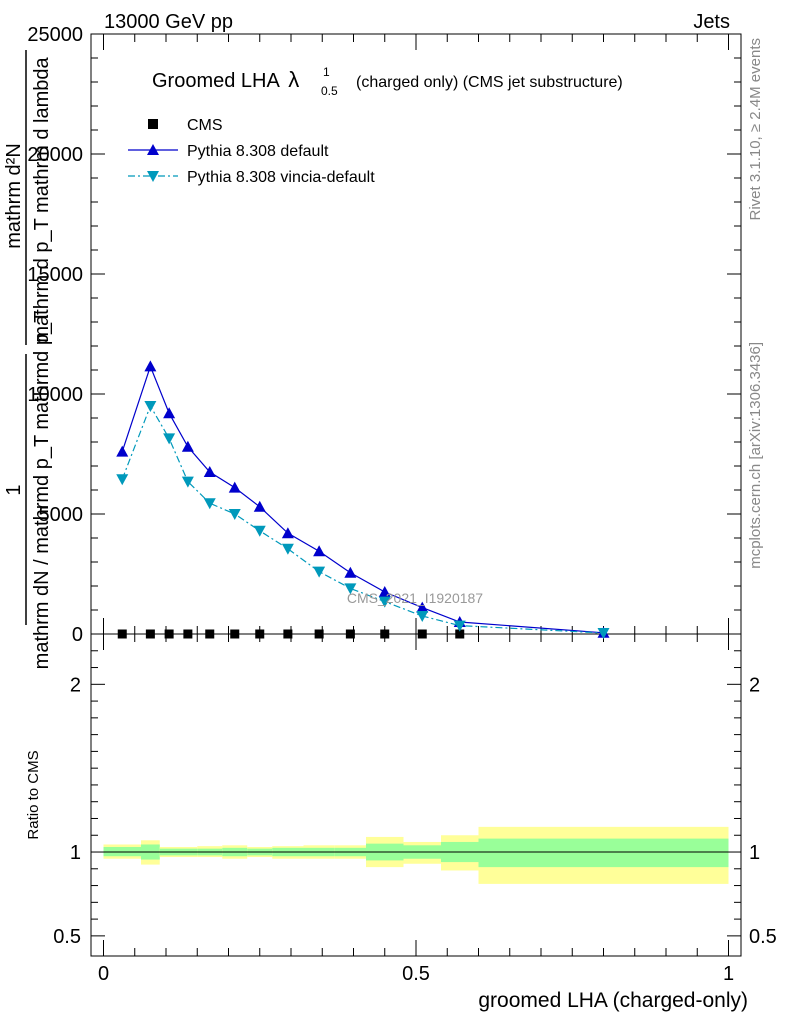 This screenshot has height=1024, width=786. I want to click on main-ytick-label-2: 10000, so click(55, 395).